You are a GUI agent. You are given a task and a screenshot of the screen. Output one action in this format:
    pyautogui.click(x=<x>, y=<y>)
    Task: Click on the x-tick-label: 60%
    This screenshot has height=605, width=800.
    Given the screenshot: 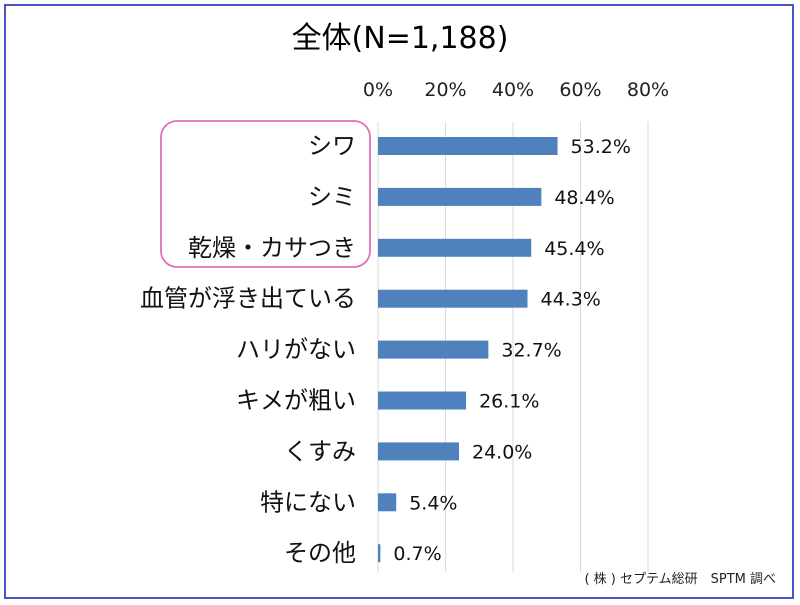 What is the action you would take?
    pyautogui.click(x=580, y=90)
    